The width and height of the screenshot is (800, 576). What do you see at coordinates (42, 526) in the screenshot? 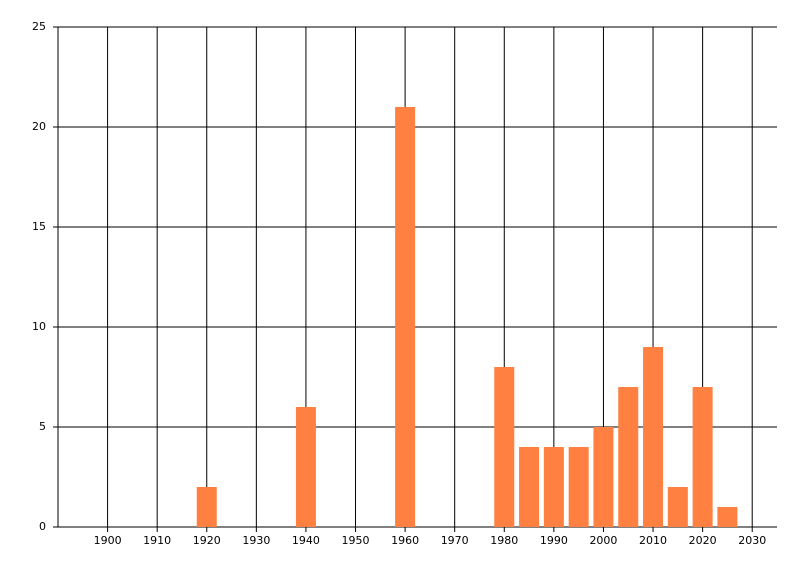
I see `y-tick-label: 0` at bounding box center [42, 526].